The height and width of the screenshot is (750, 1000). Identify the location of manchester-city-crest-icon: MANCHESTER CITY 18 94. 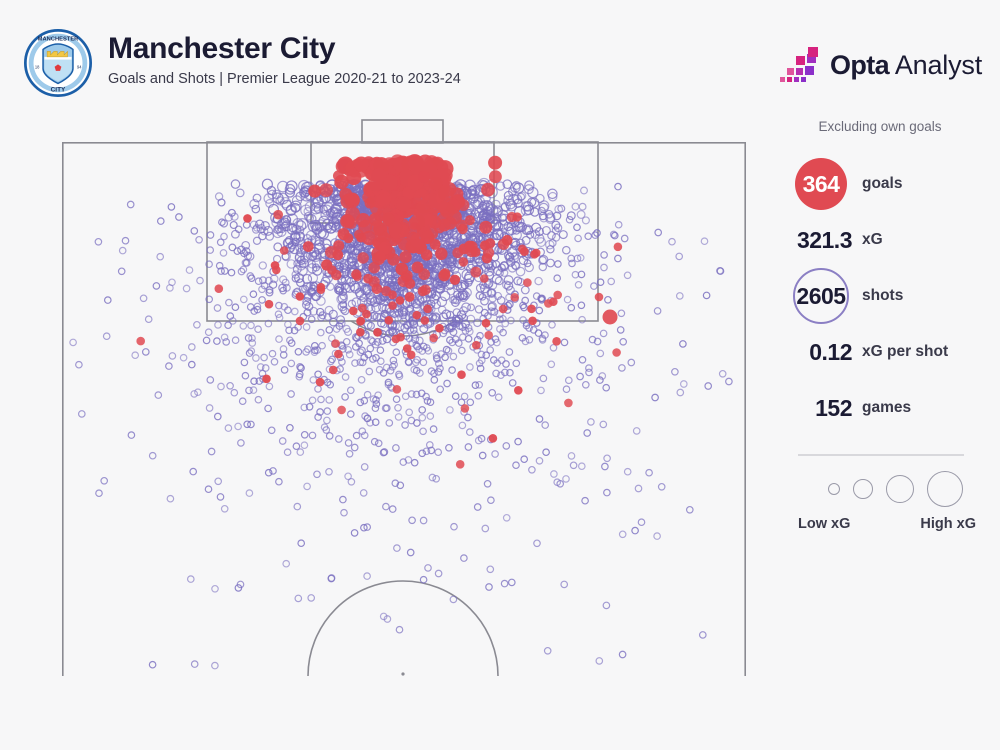
(58, 63).